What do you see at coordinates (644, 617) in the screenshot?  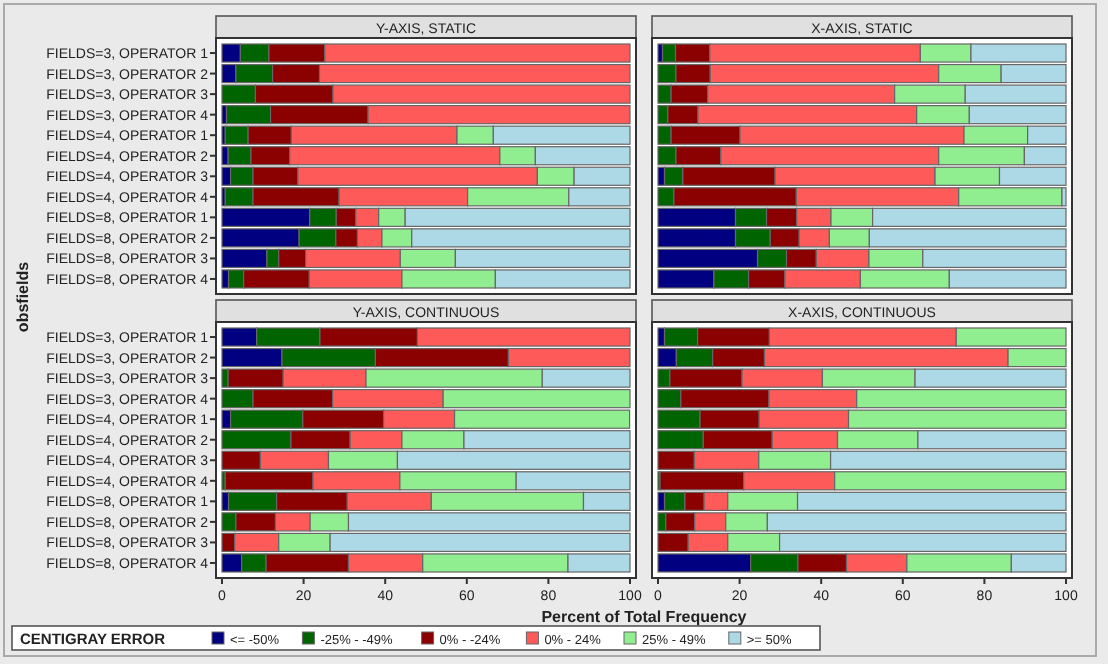 I see `x-axis-title: Percent of Total Frequency` at bounding box center [644, 617].